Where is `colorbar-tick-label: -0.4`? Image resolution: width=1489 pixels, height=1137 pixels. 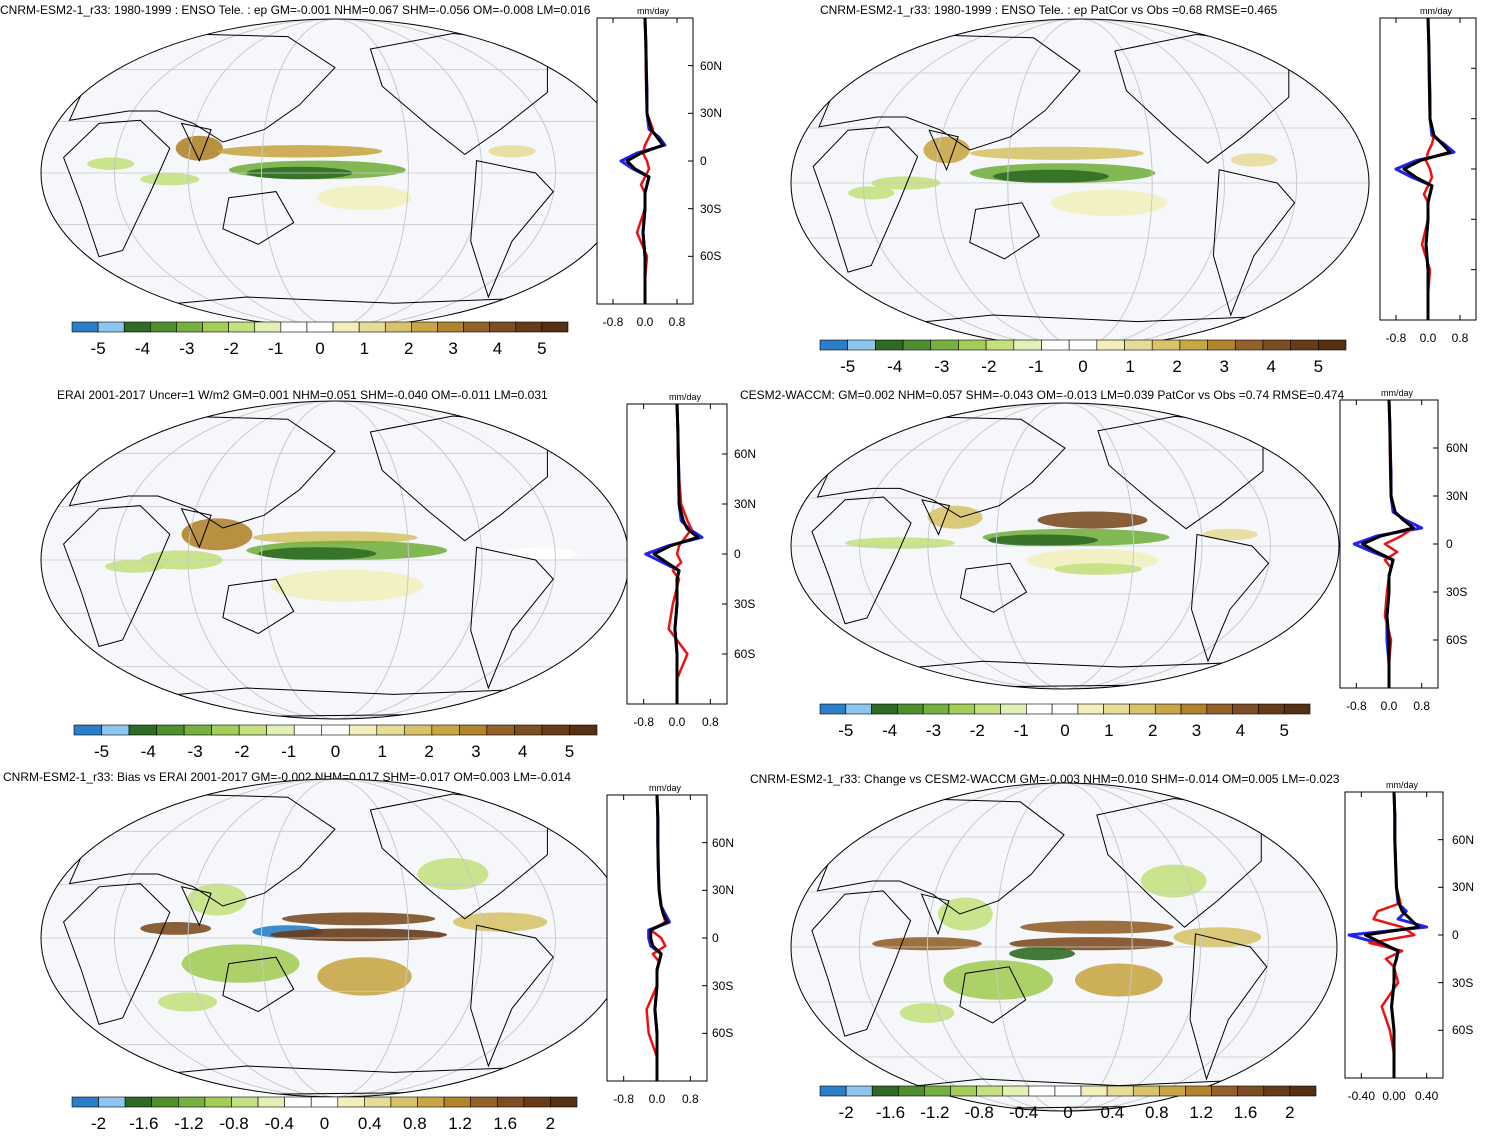 colorbar-tick-label: -0.4 is located at coordinates (1023, 1112).